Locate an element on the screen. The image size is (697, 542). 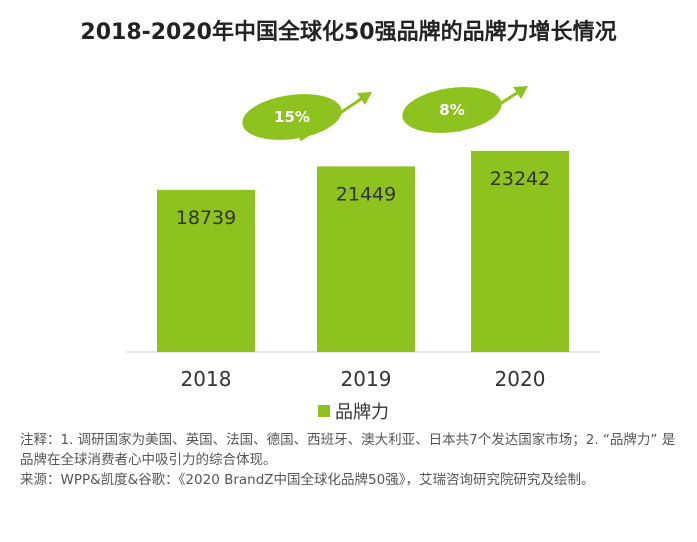
bar-2020 is located at coordinates (520, 251).